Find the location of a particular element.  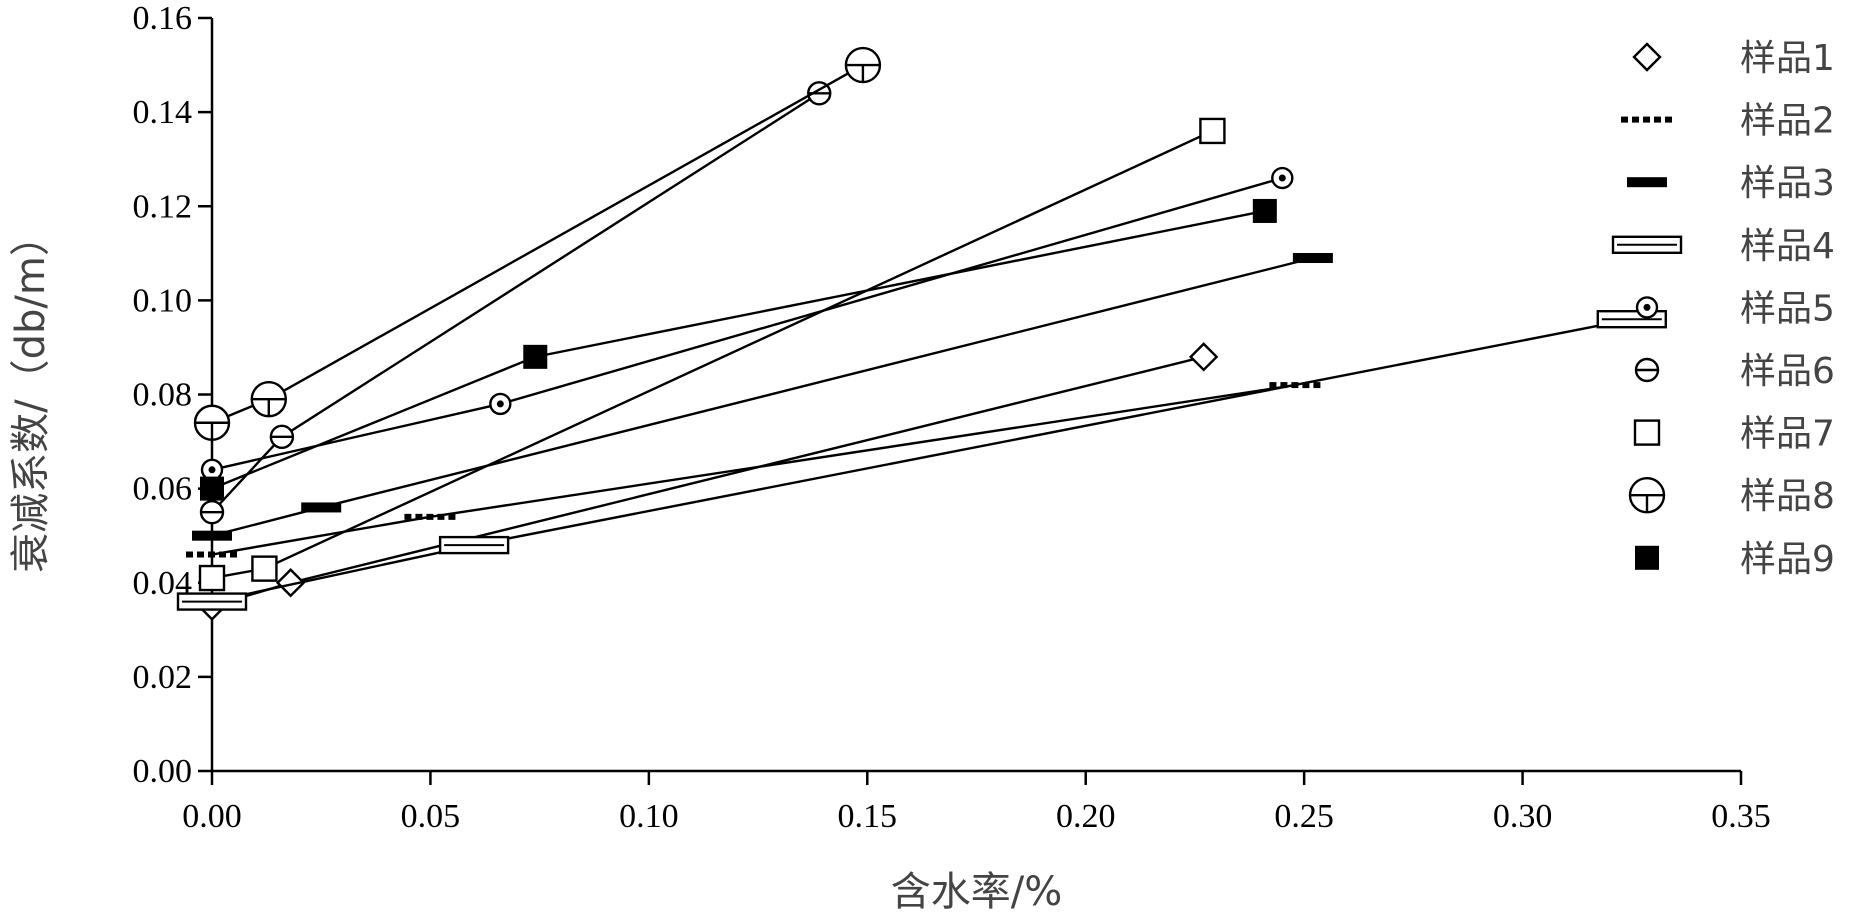

x-axis-title: 含水率/% is located at coordinates (976, 892).